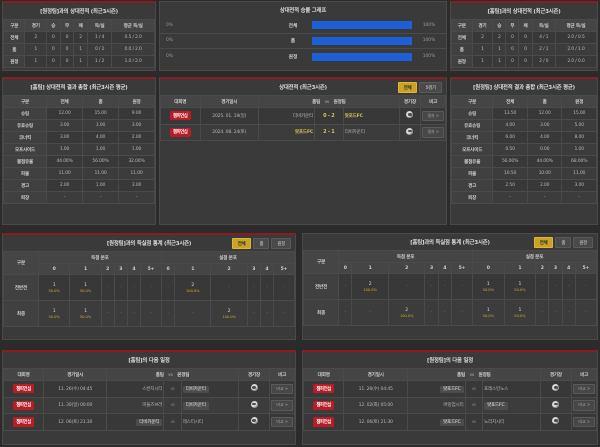  I want to click on data-cell: 0 / 2, so click(99, 49).